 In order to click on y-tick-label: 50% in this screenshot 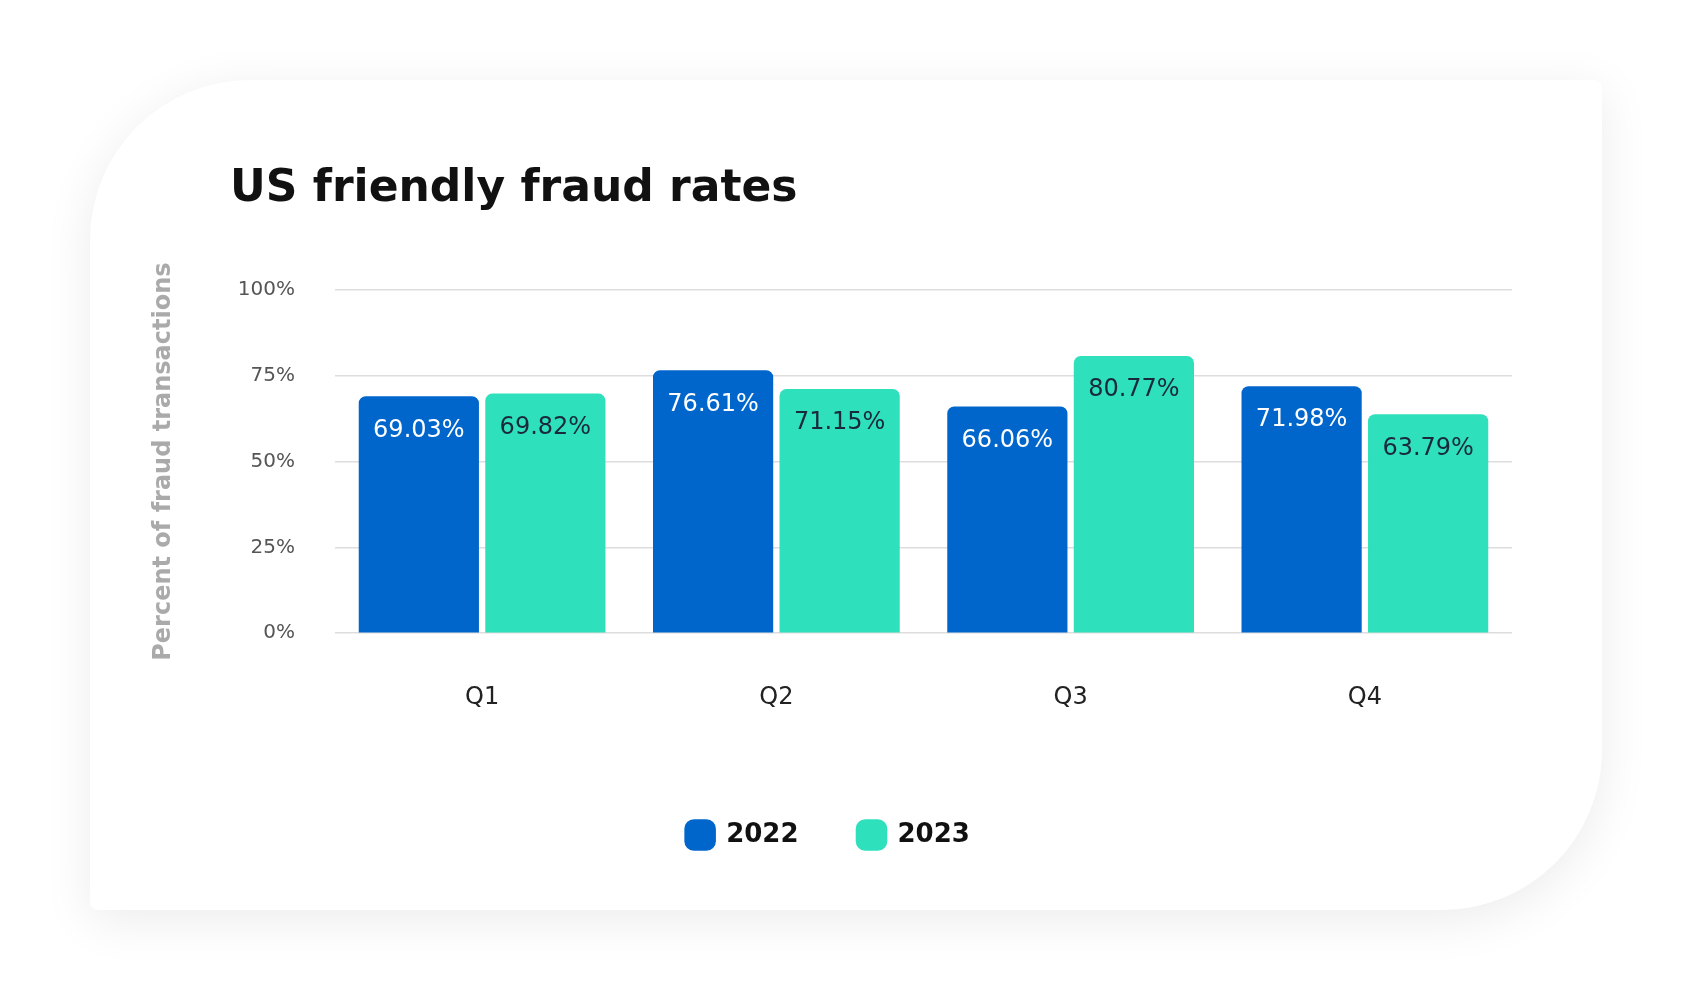, I will do `click(272, 459)`.